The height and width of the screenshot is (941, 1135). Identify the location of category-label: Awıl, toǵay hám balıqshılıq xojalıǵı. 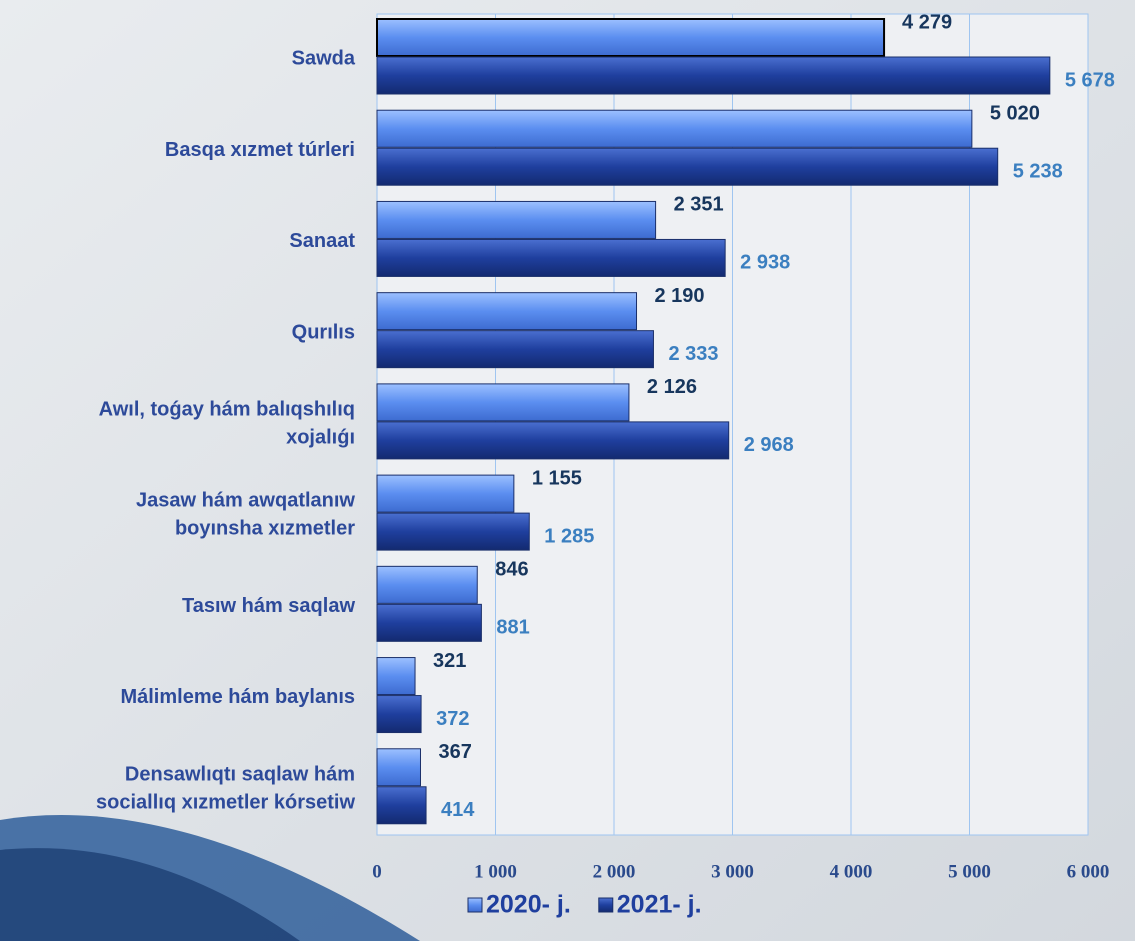
(227, 424).